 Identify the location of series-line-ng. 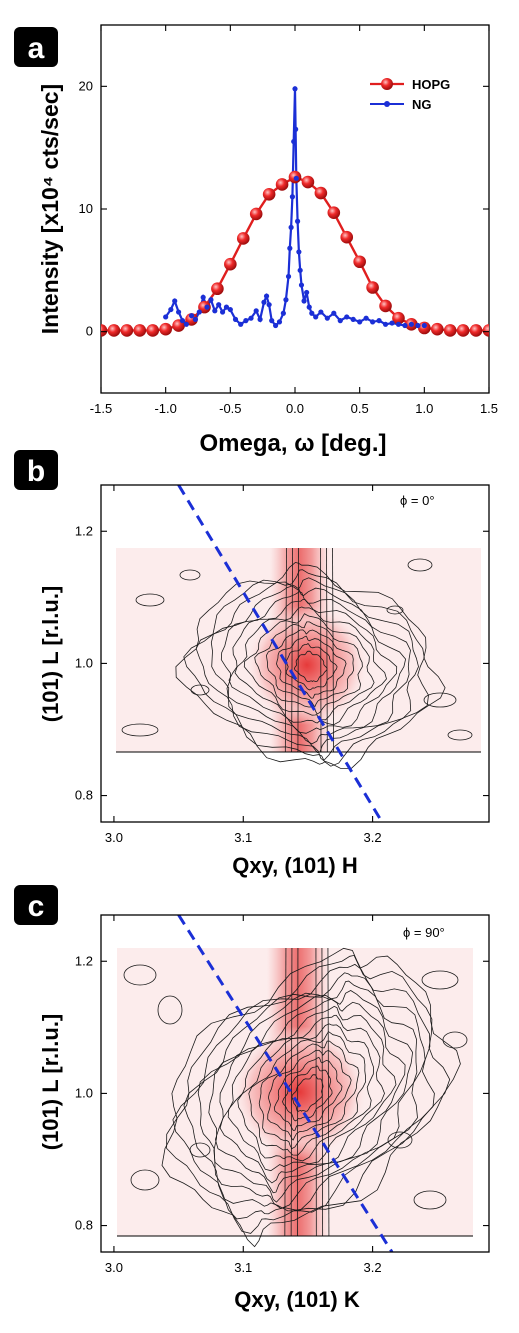
(294, 208).